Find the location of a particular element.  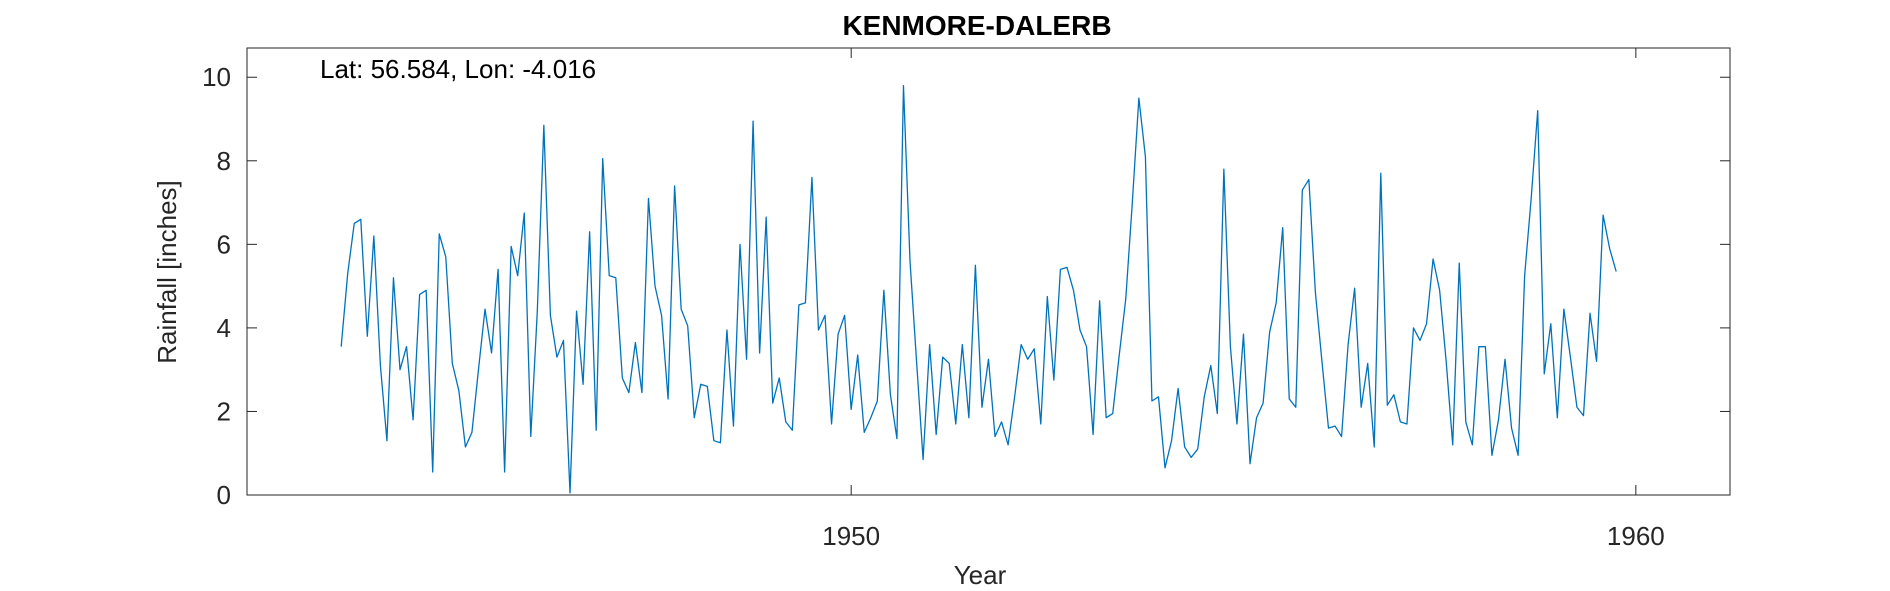

y-tick-label: 0 is located at coordinates (224, 495).